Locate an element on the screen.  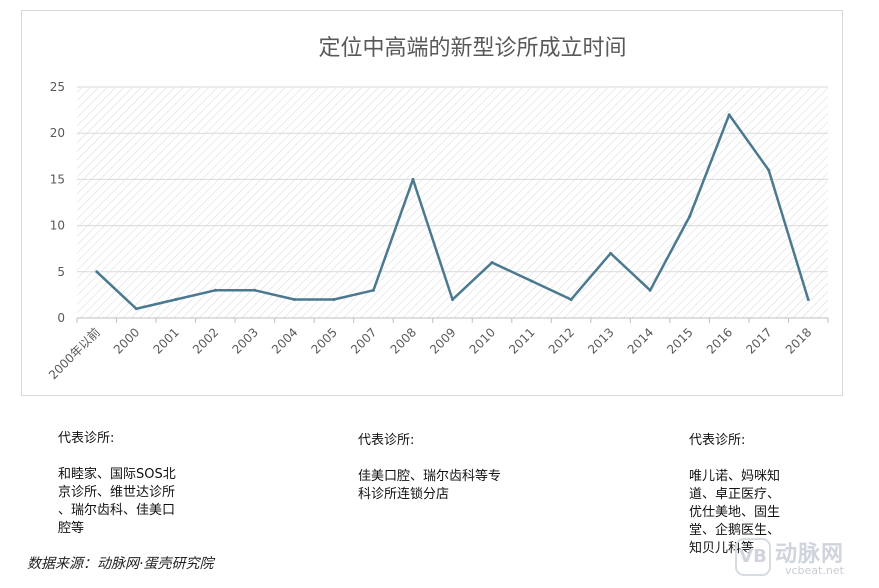
y-tick-label: 0 is located at coordinates (61, 318).